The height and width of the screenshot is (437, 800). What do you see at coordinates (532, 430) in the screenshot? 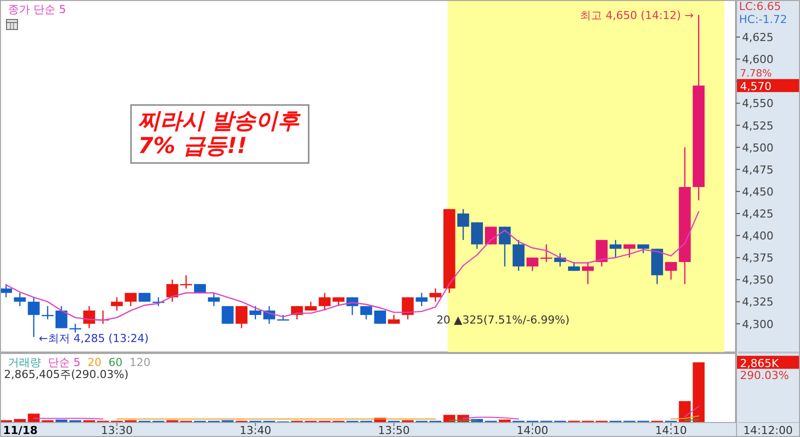
I see `x-tick-label: 14:00` at bounding box center [532, 430].